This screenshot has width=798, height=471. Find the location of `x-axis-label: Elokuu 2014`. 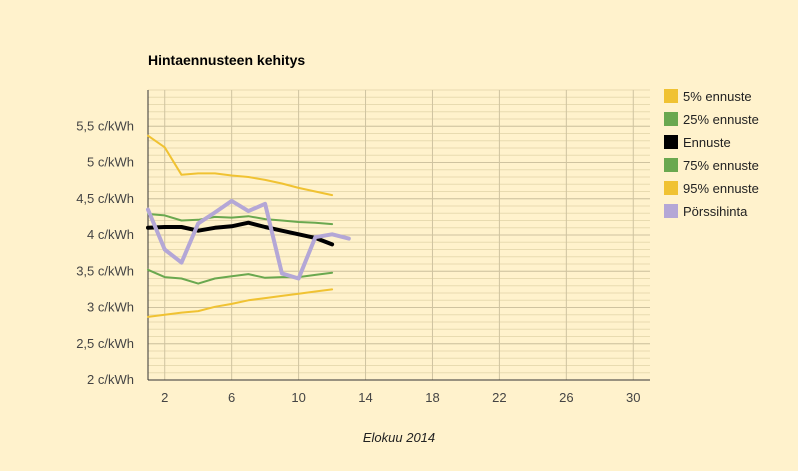

x-axis-label: Elokuu 2014 is located at coordinates (399, 437).